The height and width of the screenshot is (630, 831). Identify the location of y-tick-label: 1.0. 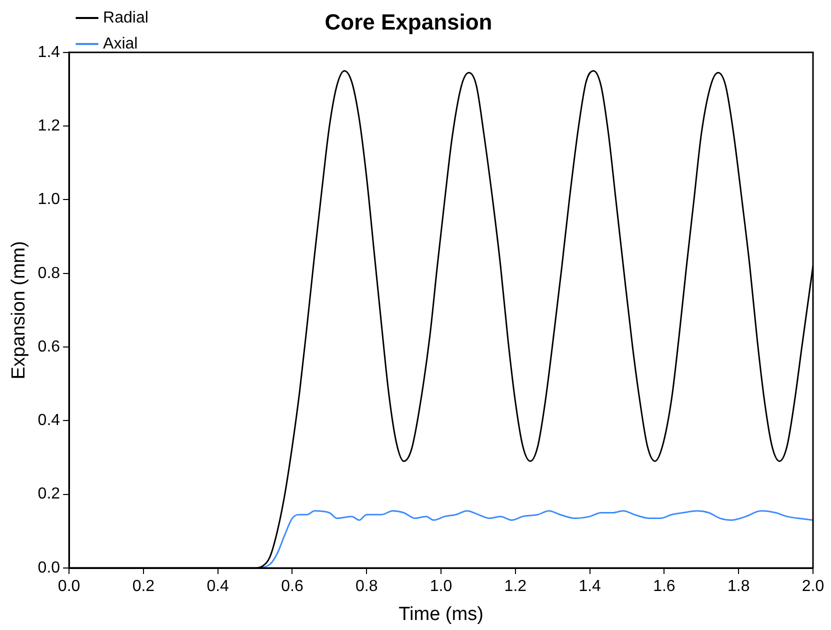
(49, 199).